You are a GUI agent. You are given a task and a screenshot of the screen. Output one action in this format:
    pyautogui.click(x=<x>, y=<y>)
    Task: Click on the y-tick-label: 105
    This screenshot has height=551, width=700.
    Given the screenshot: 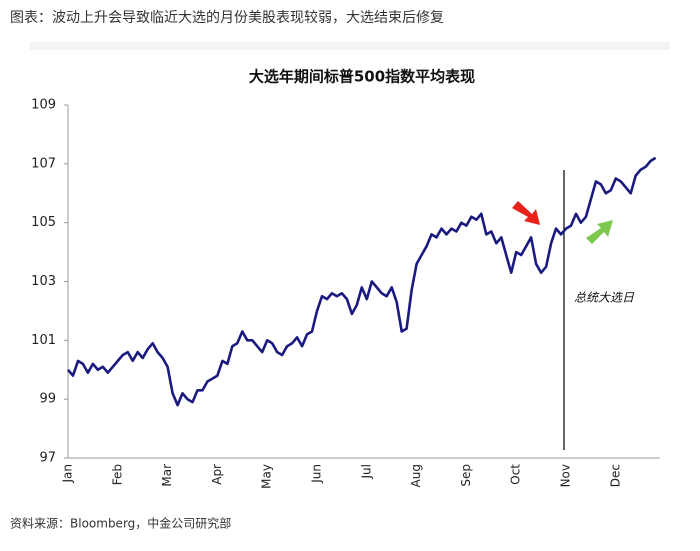 What is the action you would take?
    pyautogui.click(x=43, y=222)
    